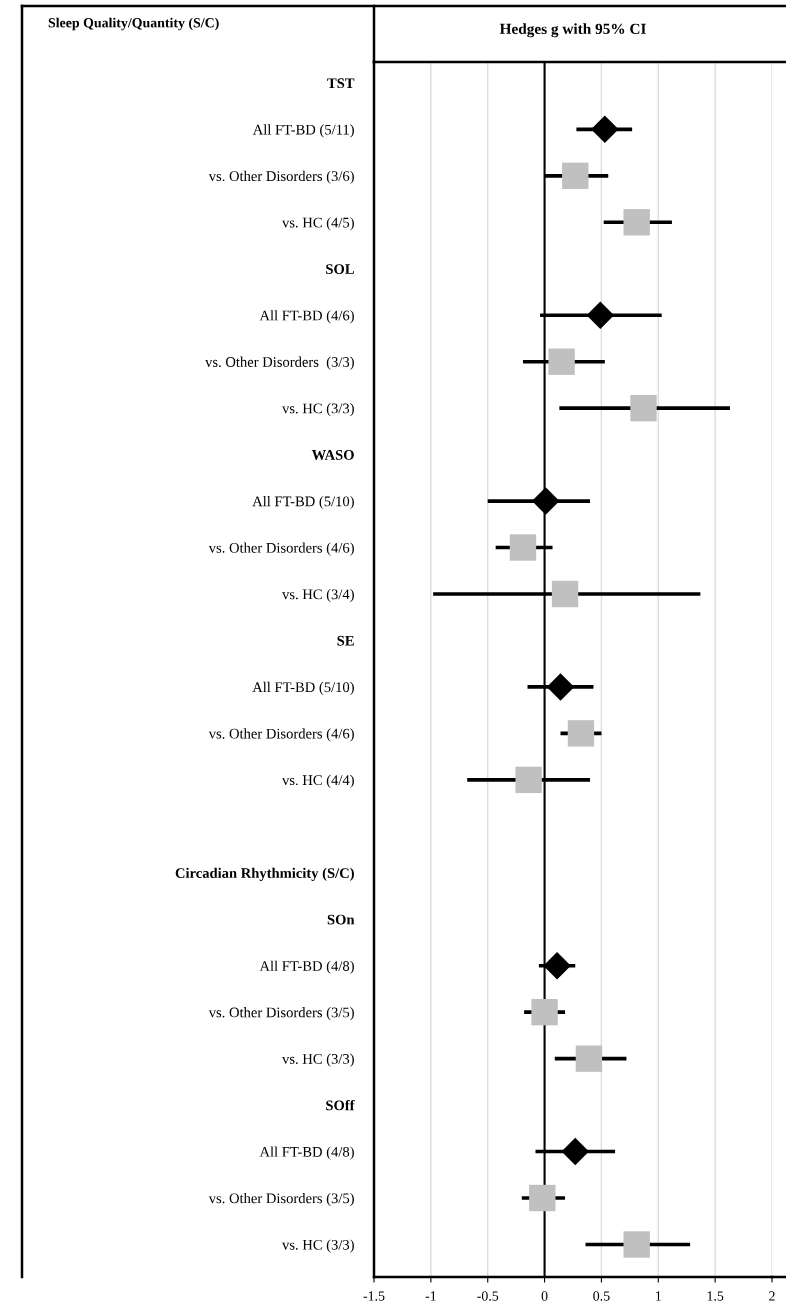  I want to click on y-tick-label: SOn, so click(341, 919).